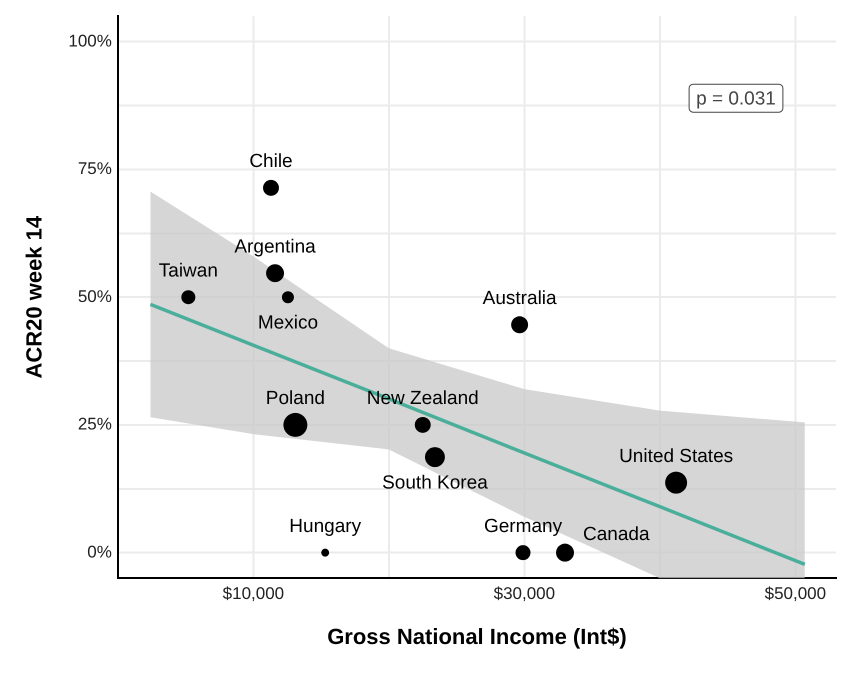 The width and height of the screenshot is (848, 675). I want to click on annotation: Chile, so click(271, 161).